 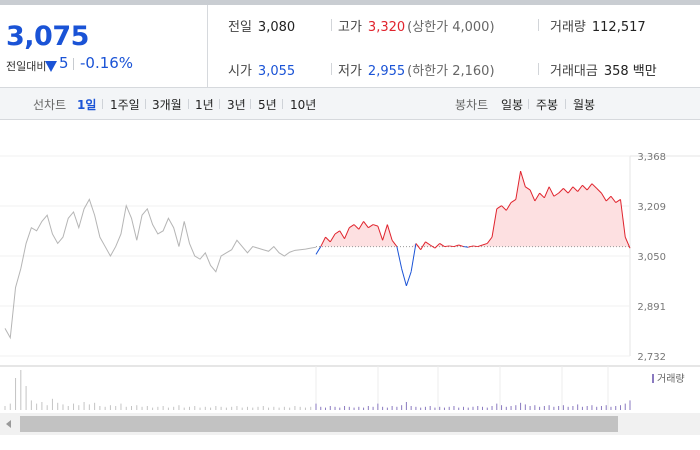 I want to click on y-tick-label: 2,732, so click(x=651, y=357).